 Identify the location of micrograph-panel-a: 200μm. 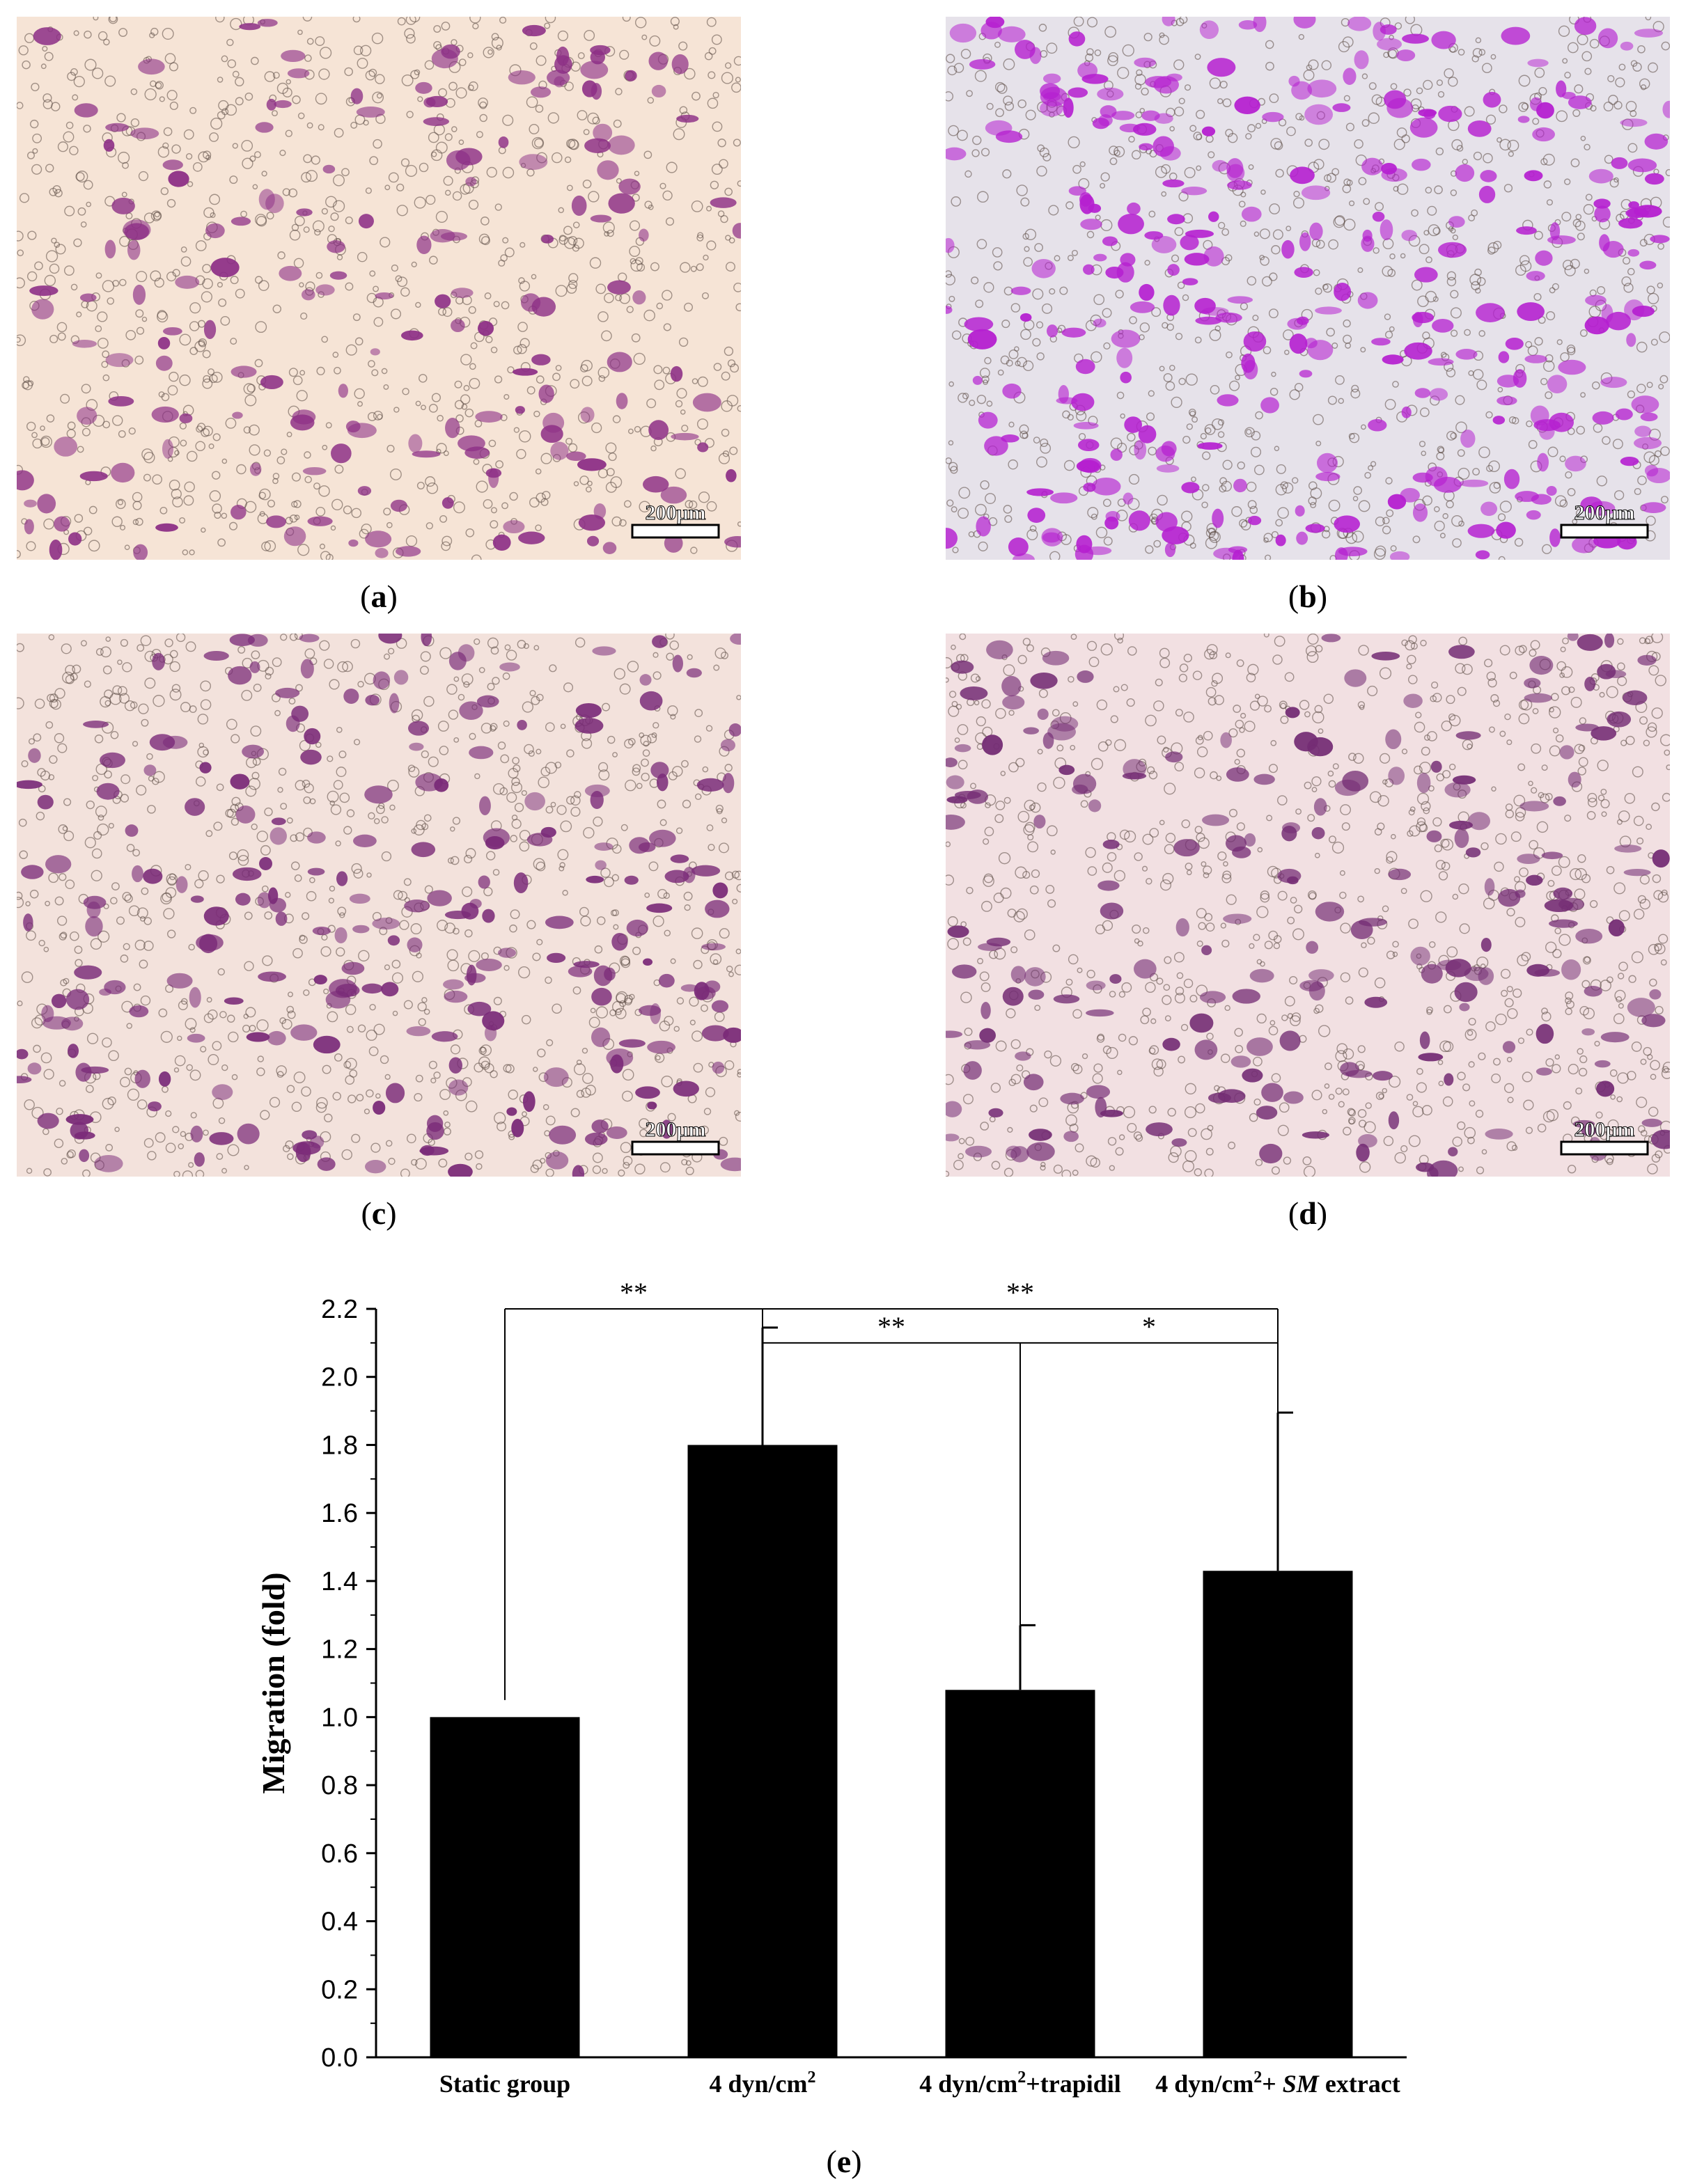
(379, 288).